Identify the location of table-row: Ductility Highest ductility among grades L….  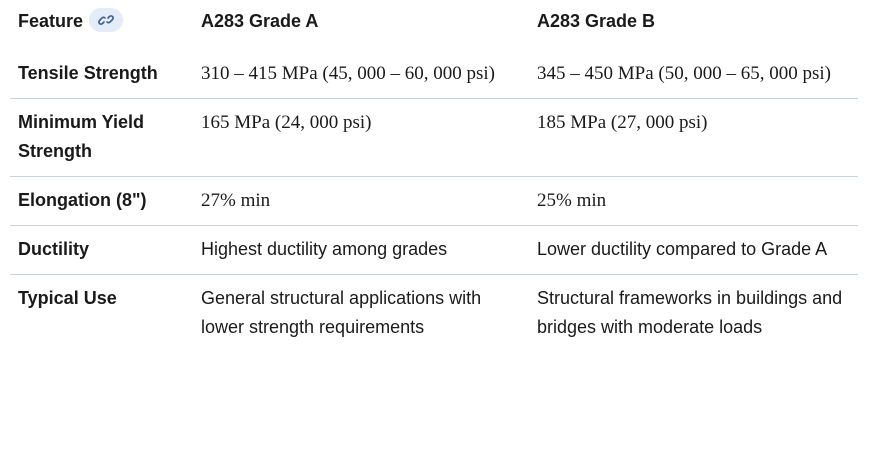
(434, 250).